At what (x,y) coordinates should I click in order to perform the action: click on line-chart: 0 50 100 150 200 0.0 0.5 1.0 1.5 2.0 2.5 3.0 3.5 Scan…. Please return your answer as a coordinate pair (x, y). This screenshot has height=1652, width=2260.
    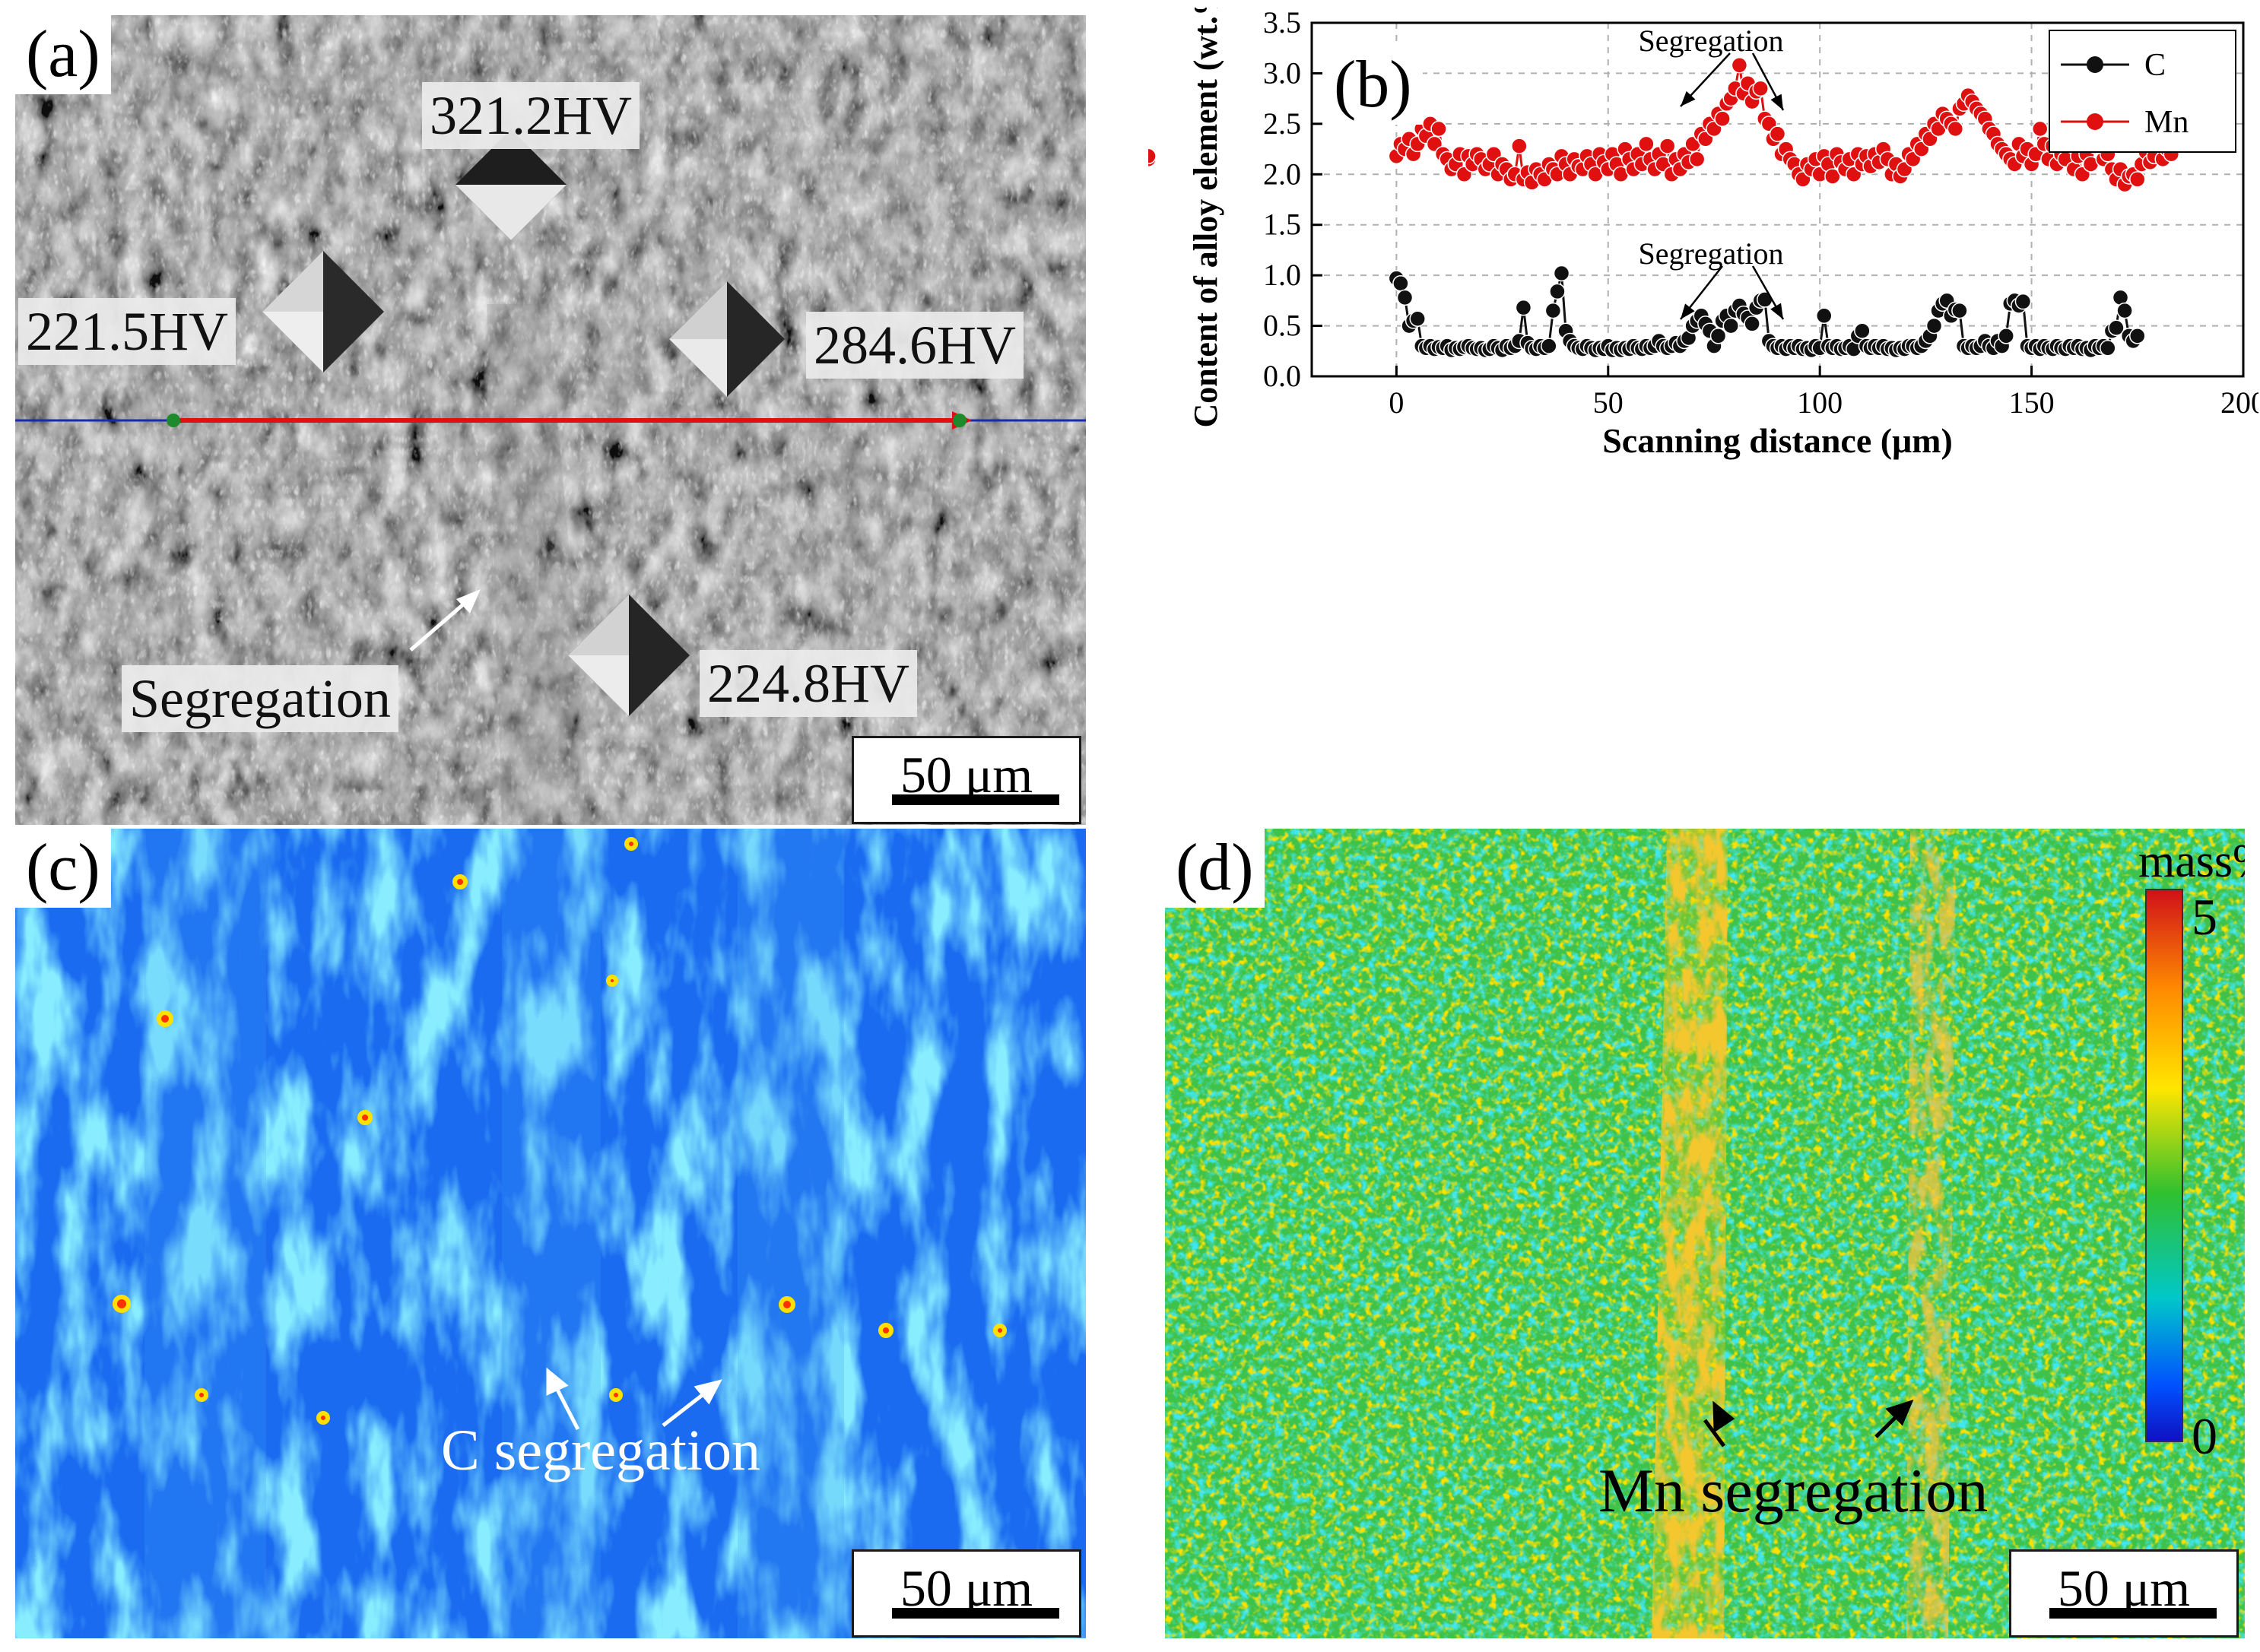
    Looking at the image, I should click on (1703, 234).